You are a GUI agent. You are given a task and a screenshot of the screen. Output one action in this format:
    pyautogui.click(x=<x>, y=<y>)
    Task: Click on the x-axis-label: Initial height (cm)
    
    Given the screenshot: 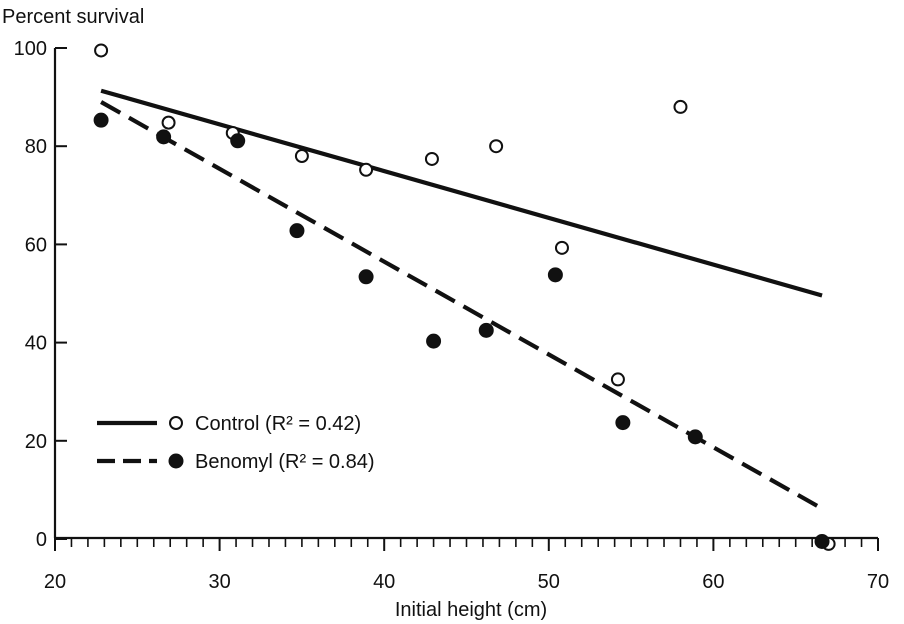 What is the action you would take?
    pyautogui.click(x=471, y=610)
    